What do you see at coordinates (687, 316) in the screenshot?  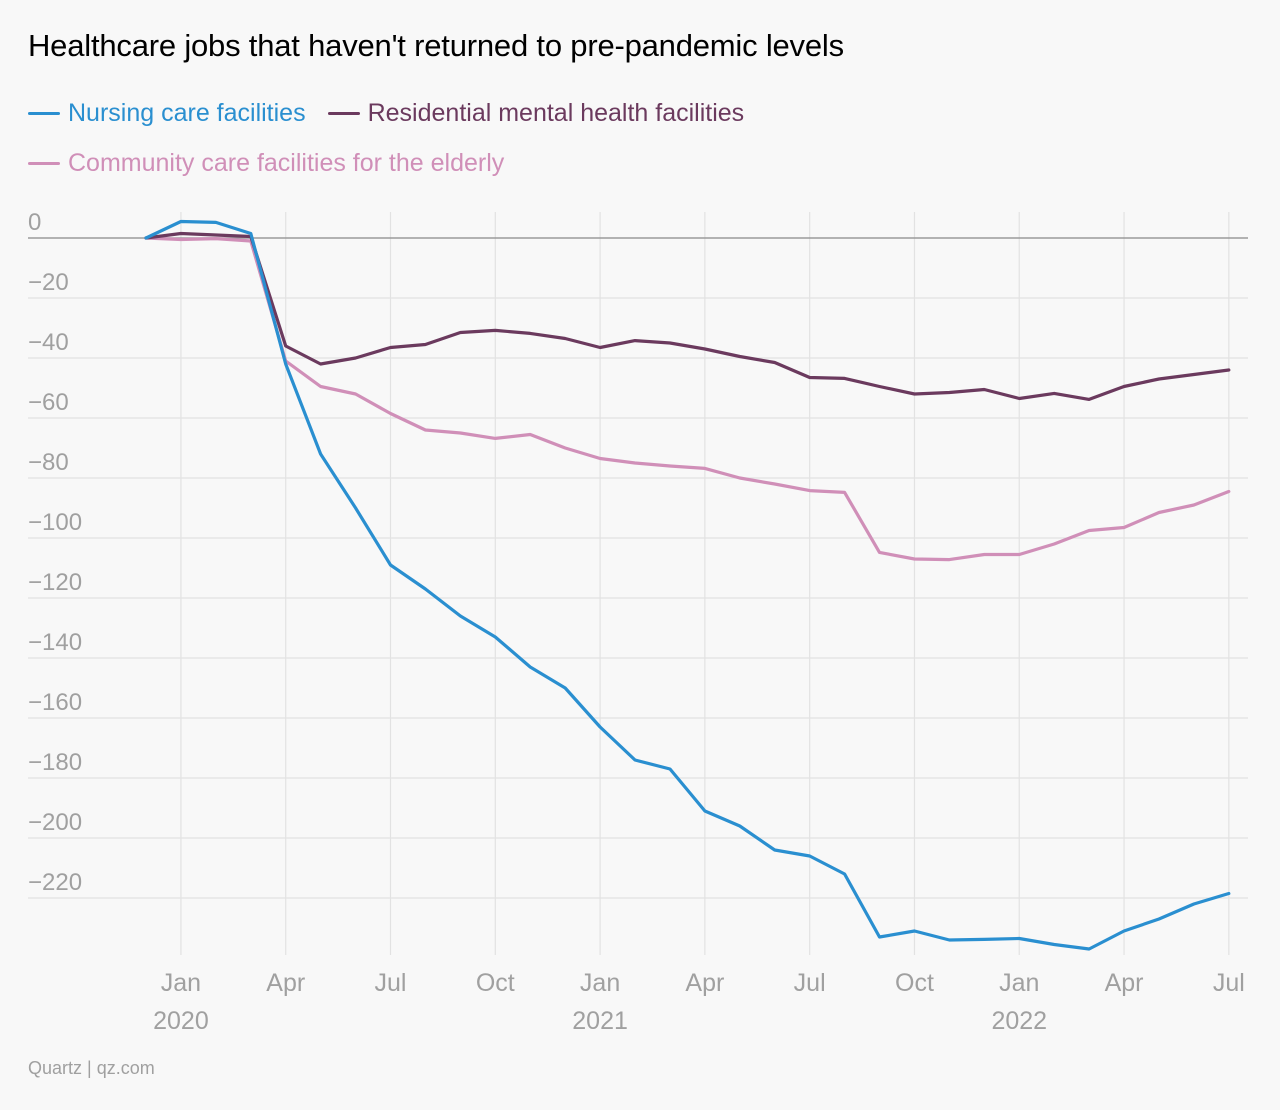 I see `series-line-residential` at bounding box center [687, 316].